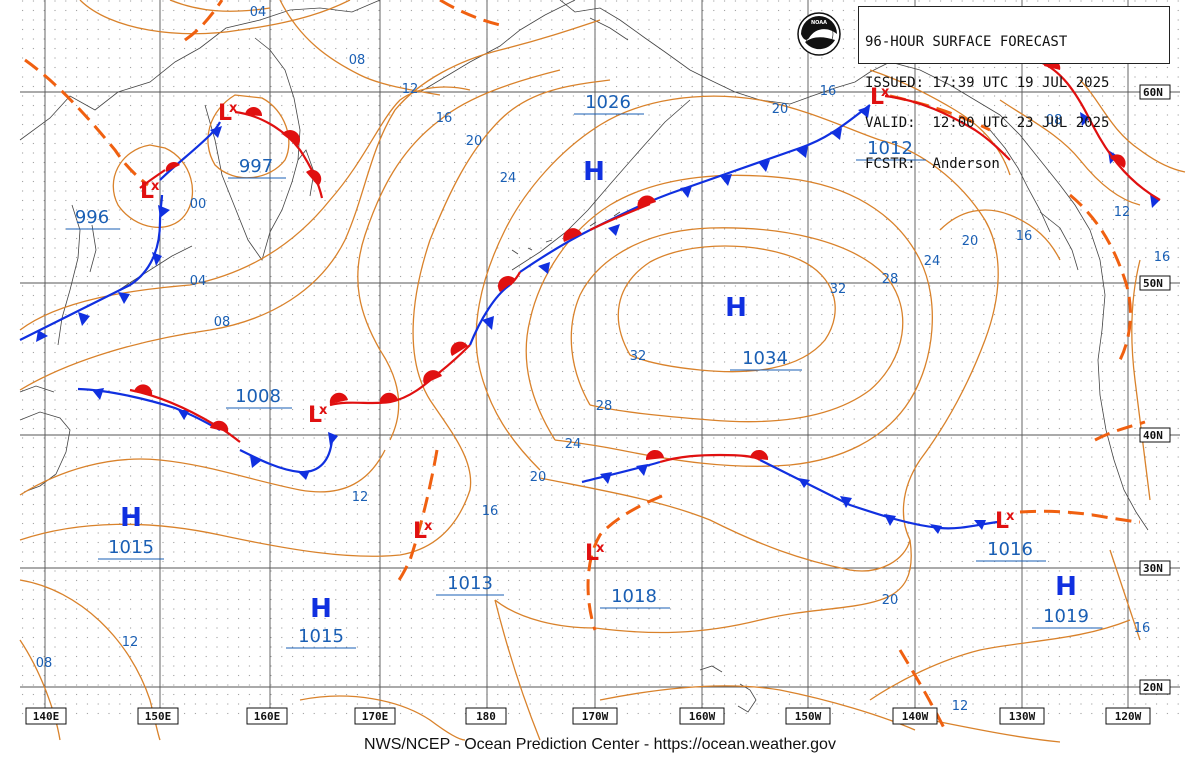 The image size is (1200, 764). I want to click on pressure-1019: 1019, so click(1066, 616).